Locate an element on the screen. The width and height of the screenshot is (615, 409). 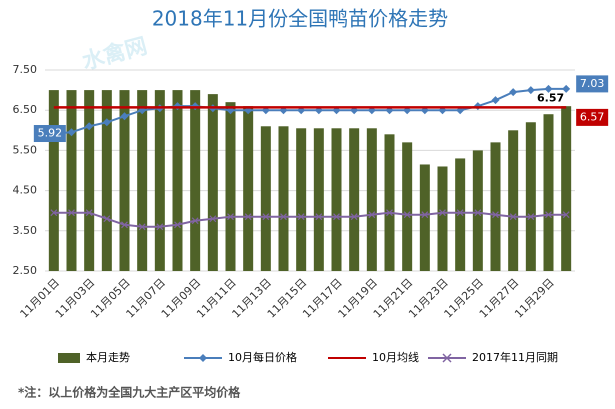
y-tick-label: 3.50 is located at coordinates (25, 230).